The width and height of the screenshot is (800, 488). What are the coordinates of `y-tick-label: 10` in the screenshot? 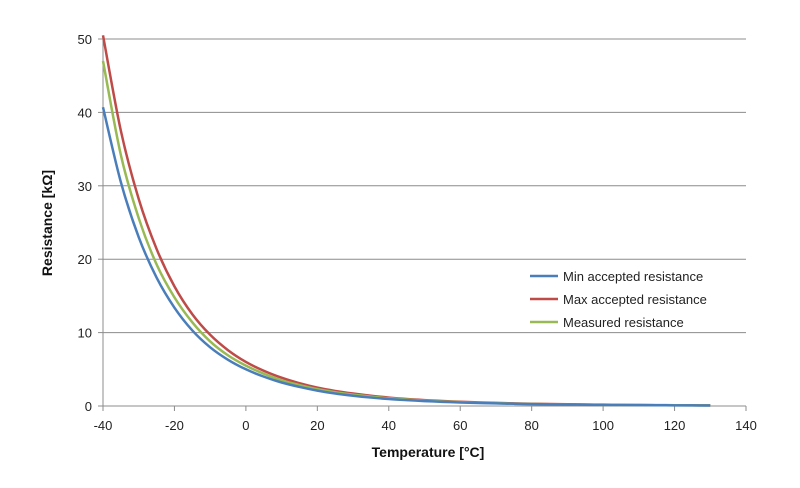 It's located at (85, 333).